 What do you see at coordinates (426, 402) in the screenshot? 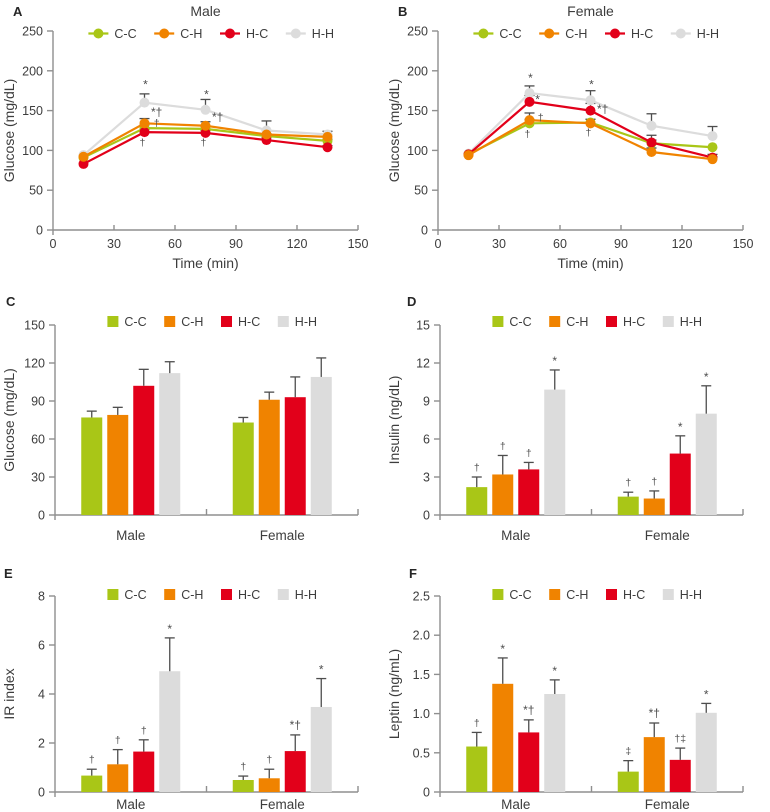
I see `y-tick-label: 9` at bounding box center [426, 402].